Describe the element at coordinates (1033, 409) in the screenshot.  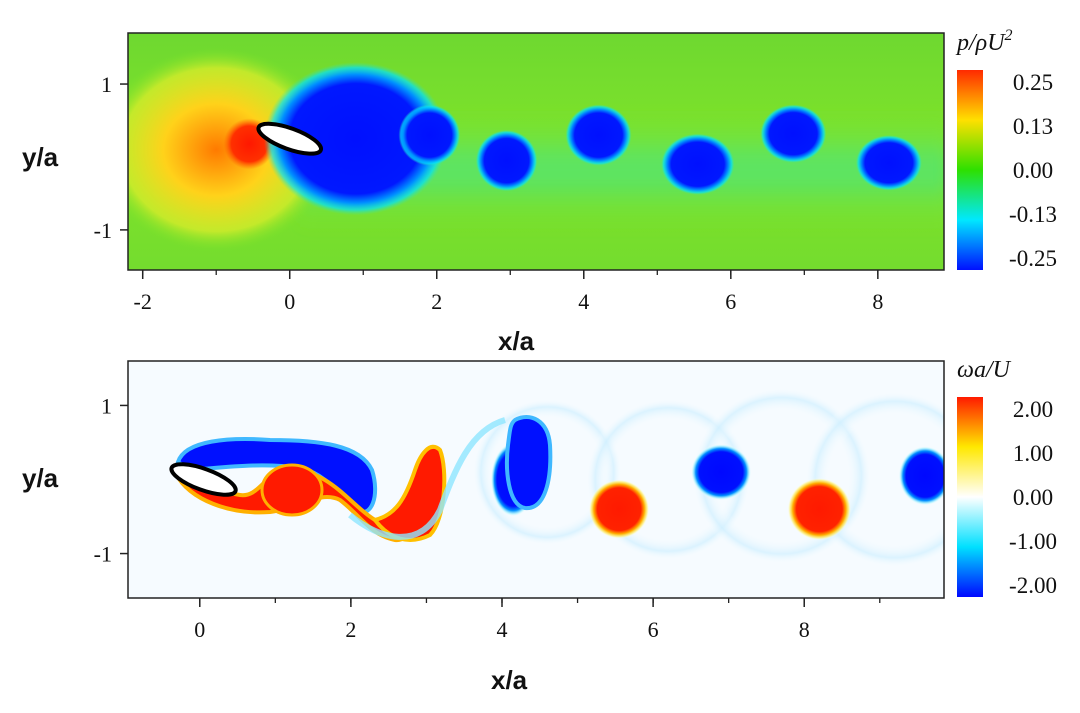
I see `vorticity-colorbar-tick-label: 2.00` at that location.